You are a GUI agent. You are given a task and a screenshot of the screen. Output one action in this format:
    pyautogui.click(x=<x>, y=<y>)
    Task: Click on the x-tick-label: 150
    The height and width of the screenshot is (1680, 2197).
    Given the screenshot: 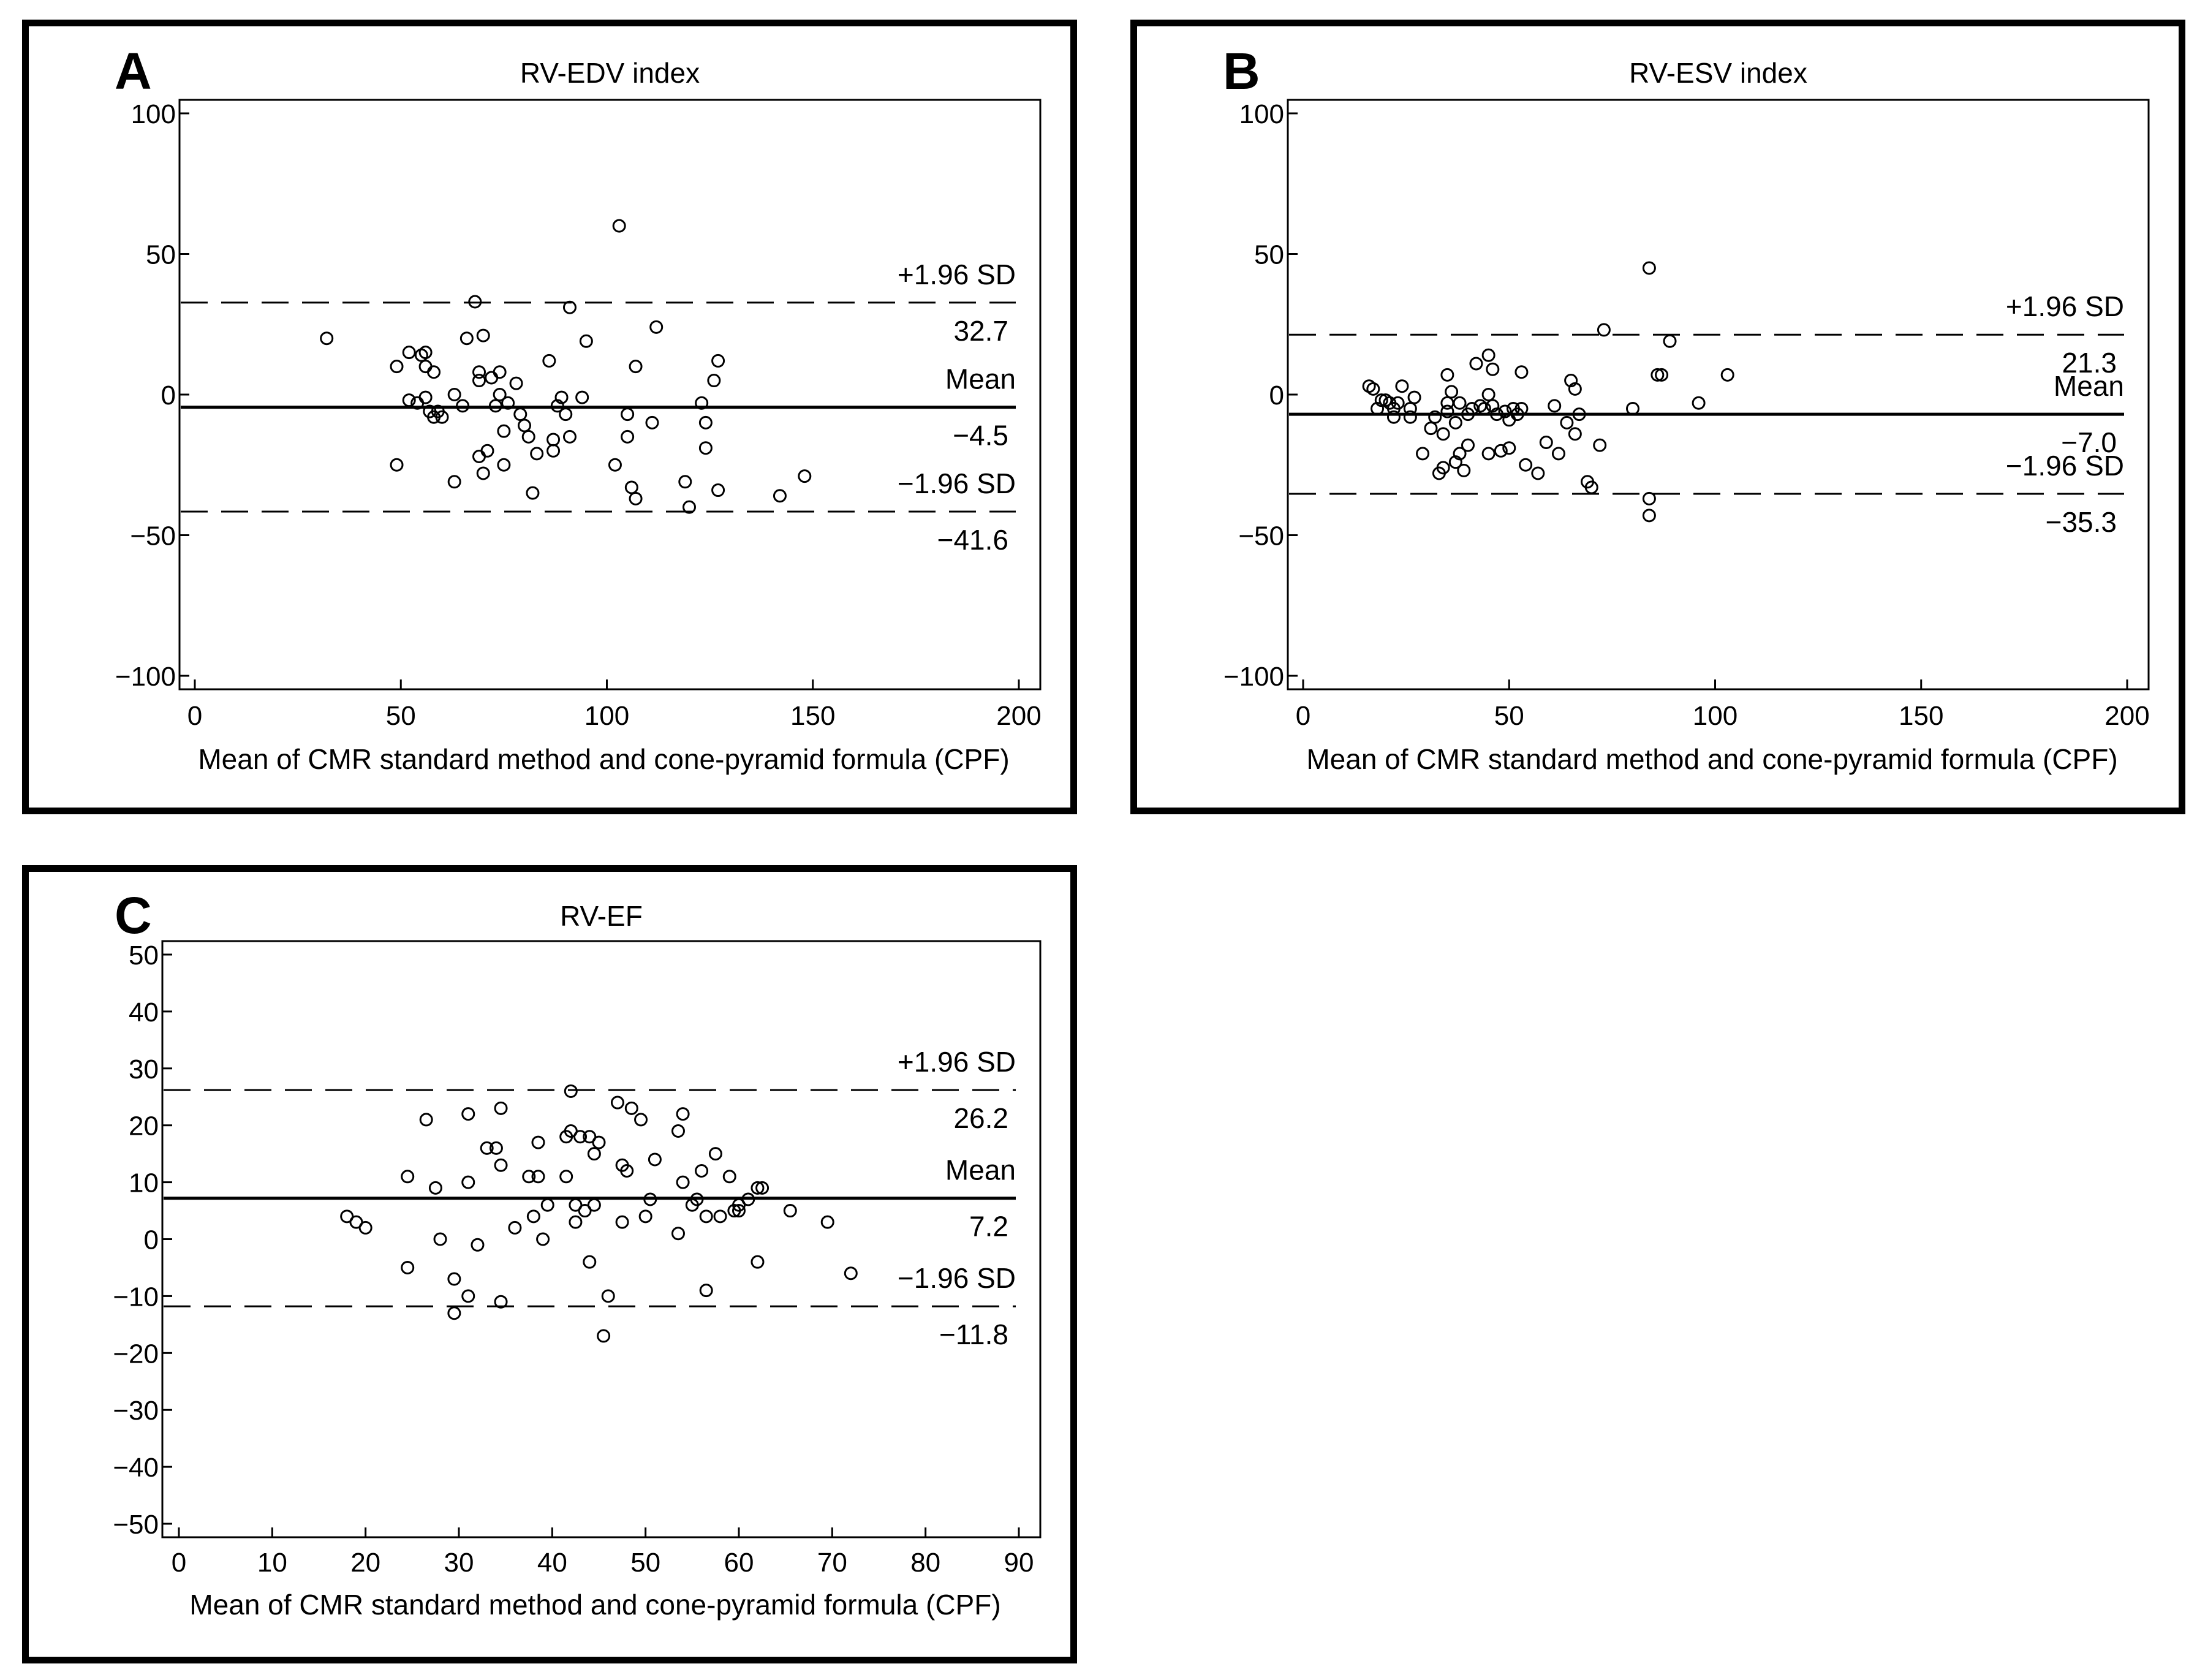 What is the action you would take?
    pyautogui.click(x=812, y=716)
    